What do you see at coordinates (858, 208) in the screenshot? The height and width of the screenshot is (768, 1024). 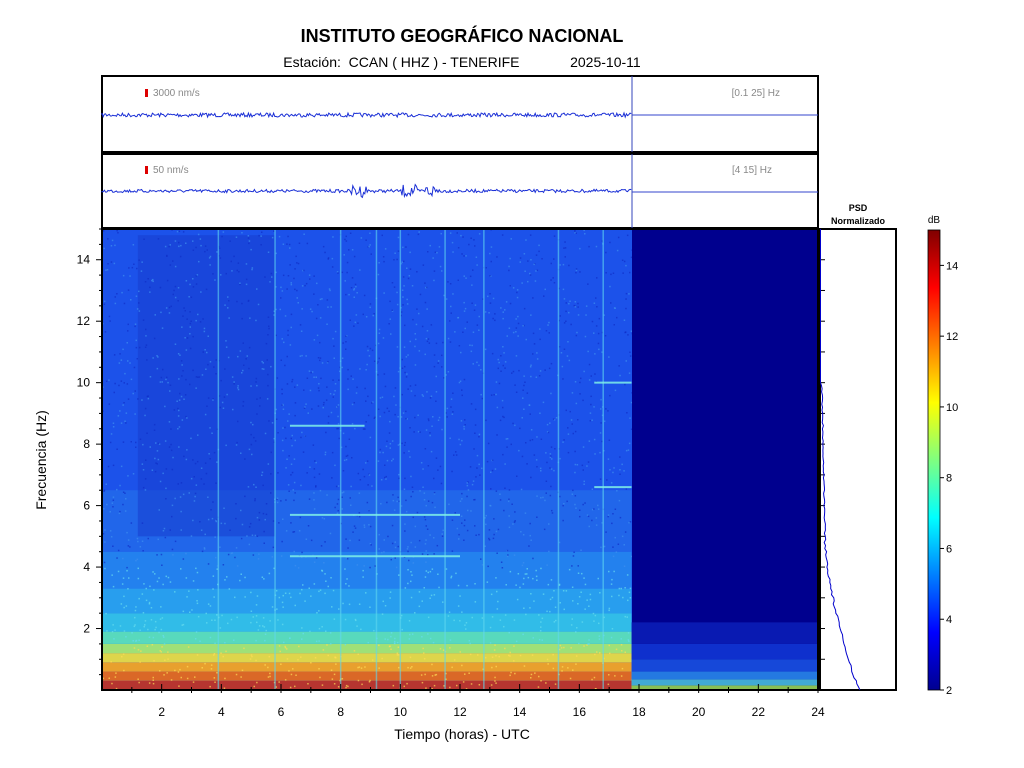 I see `psd-title-line1: PSD` at bounding box center [858, 208].